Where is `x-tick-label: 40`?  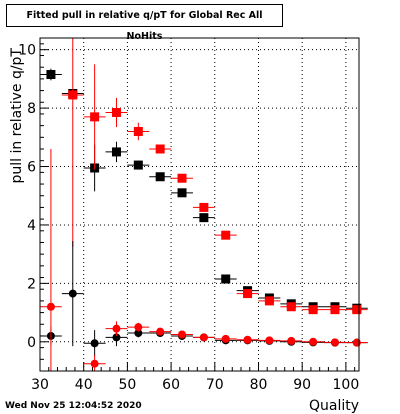
x-tick-label: 40 is located at coordinates (84, 385).